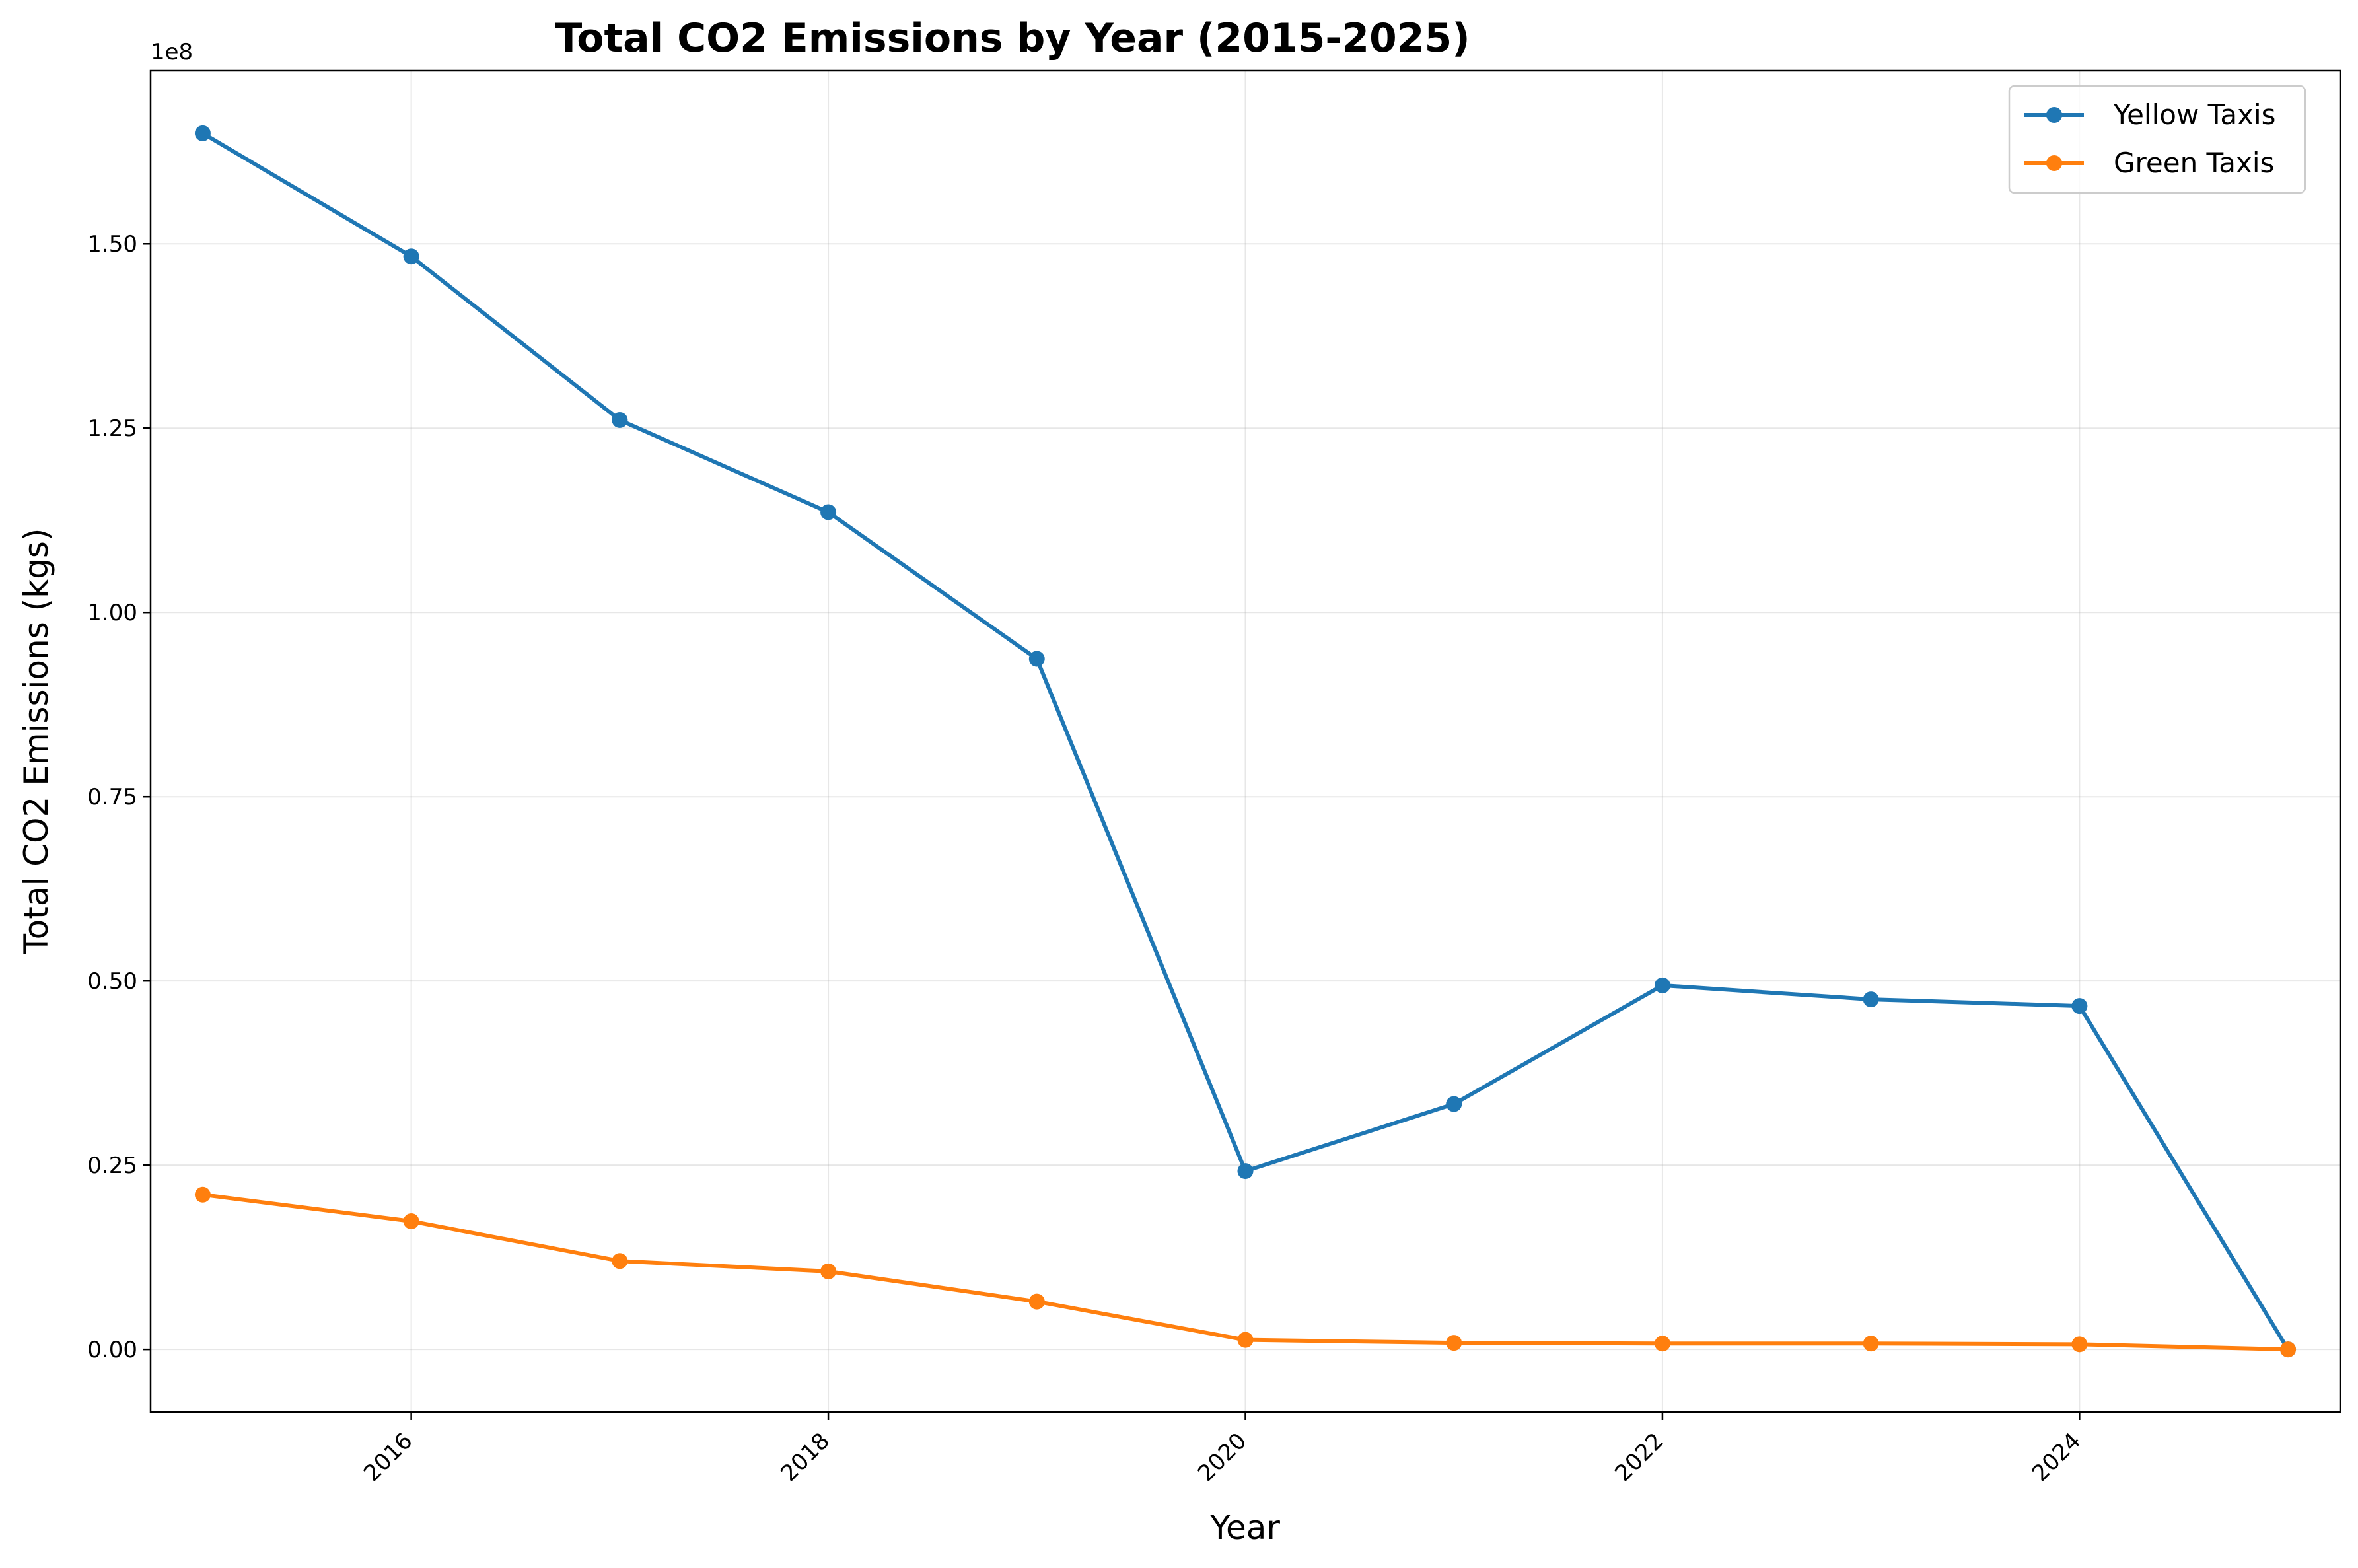  Describe the element at coordinates (112, 428) in the screenshot. I see `y-tick-label: 1.25` at that location.